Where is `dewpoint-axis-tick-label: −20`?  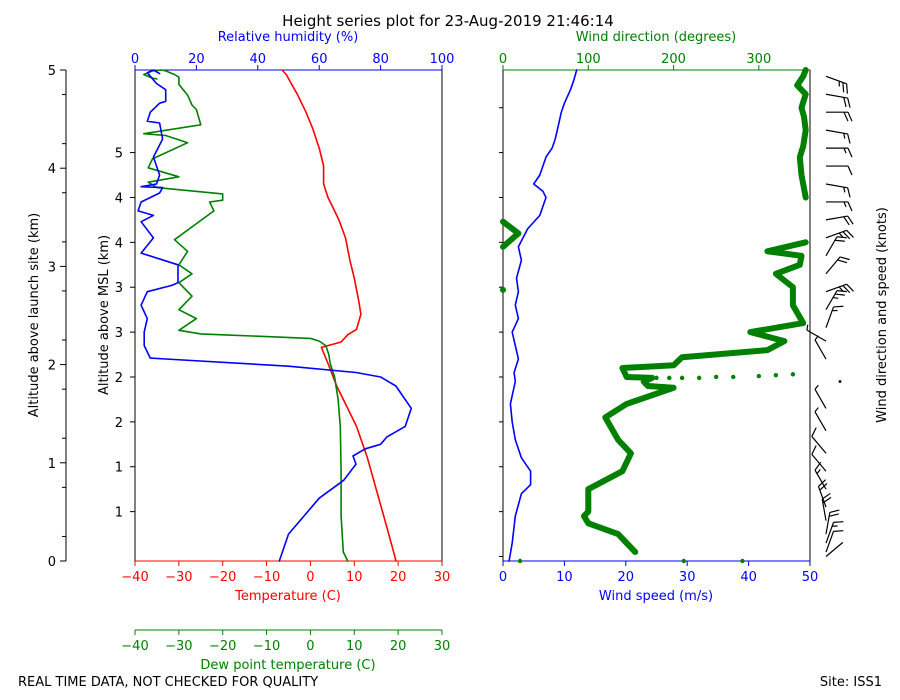
dewpoint-axis-tick-label: −20 is located at coordinates (222, 646).